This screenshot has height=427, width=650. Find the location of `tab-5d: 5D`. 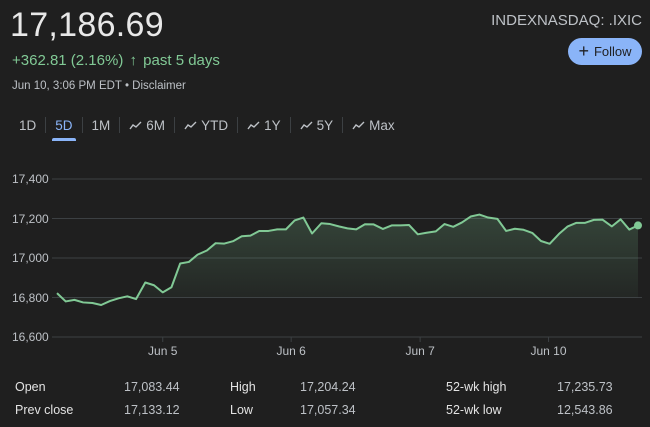

tab-5d: 5D is located at coordinates (63, 127).